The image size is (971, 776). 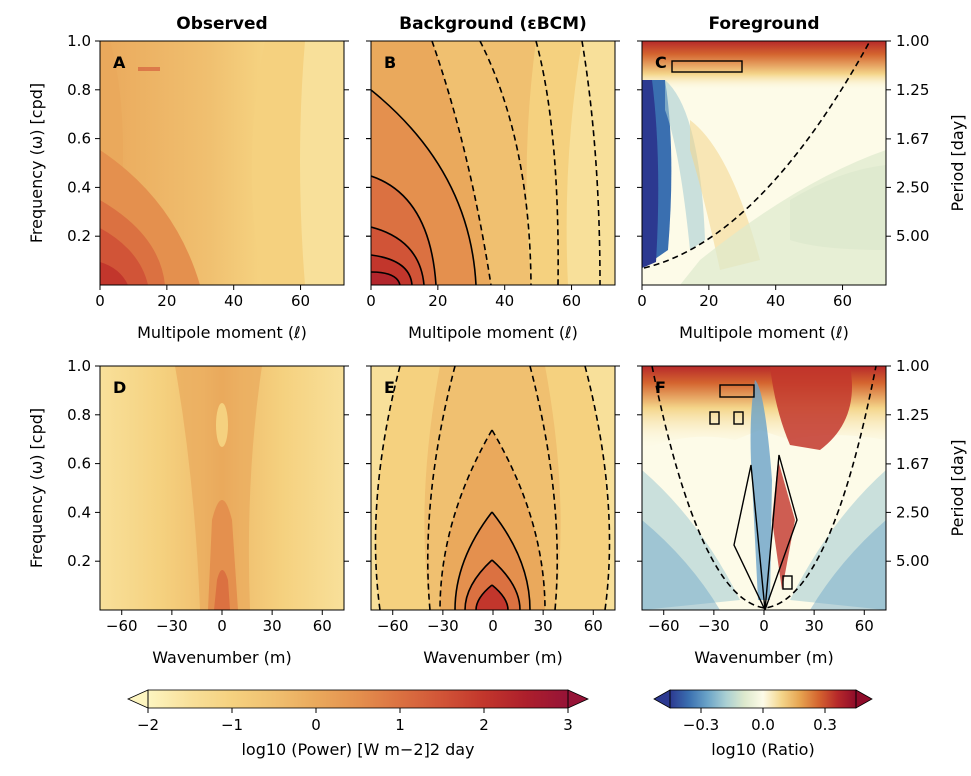 I want to click on colorbar-power-label: log10 (Power) [W m−2]2 day, so click(x=357, y=749).